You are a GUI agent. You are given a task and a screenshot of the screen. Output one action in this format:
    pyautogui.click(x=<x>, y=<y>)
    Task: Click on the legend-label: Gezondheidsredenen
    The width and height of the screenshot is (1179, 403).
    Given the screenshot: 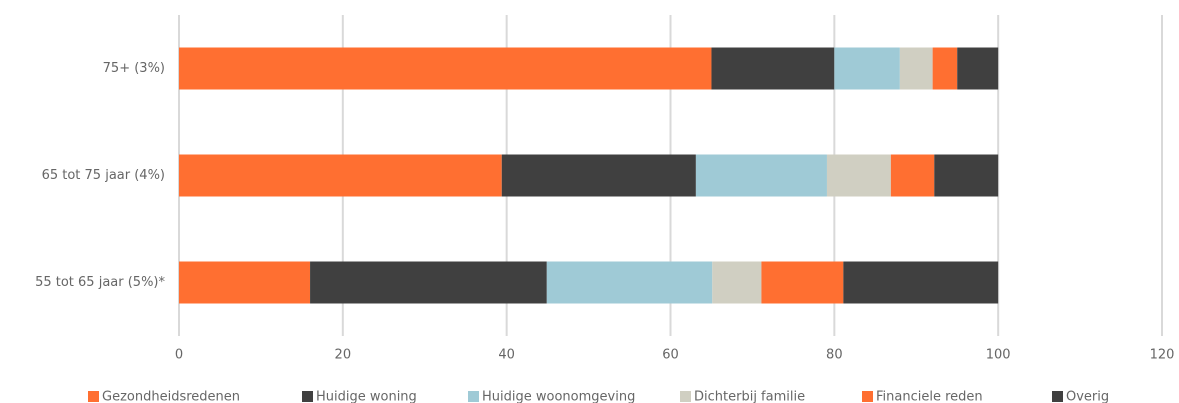 What is the action you would take?
    pyautogui.click(x=171, y=396)
    